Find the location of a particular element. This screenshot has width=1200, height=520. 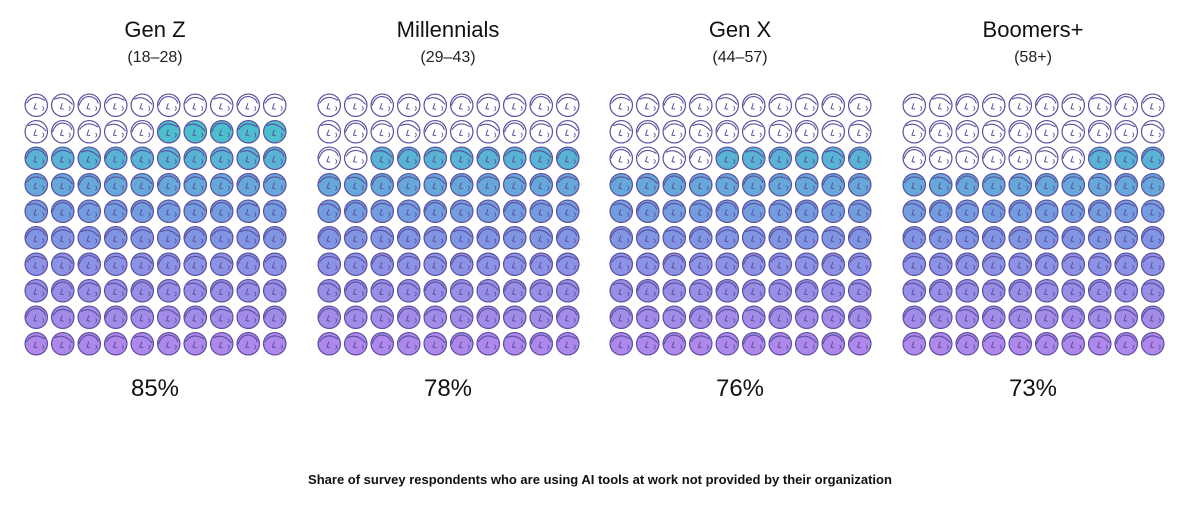

age-range-label: (18–28) is located at coordinates (155, 57).